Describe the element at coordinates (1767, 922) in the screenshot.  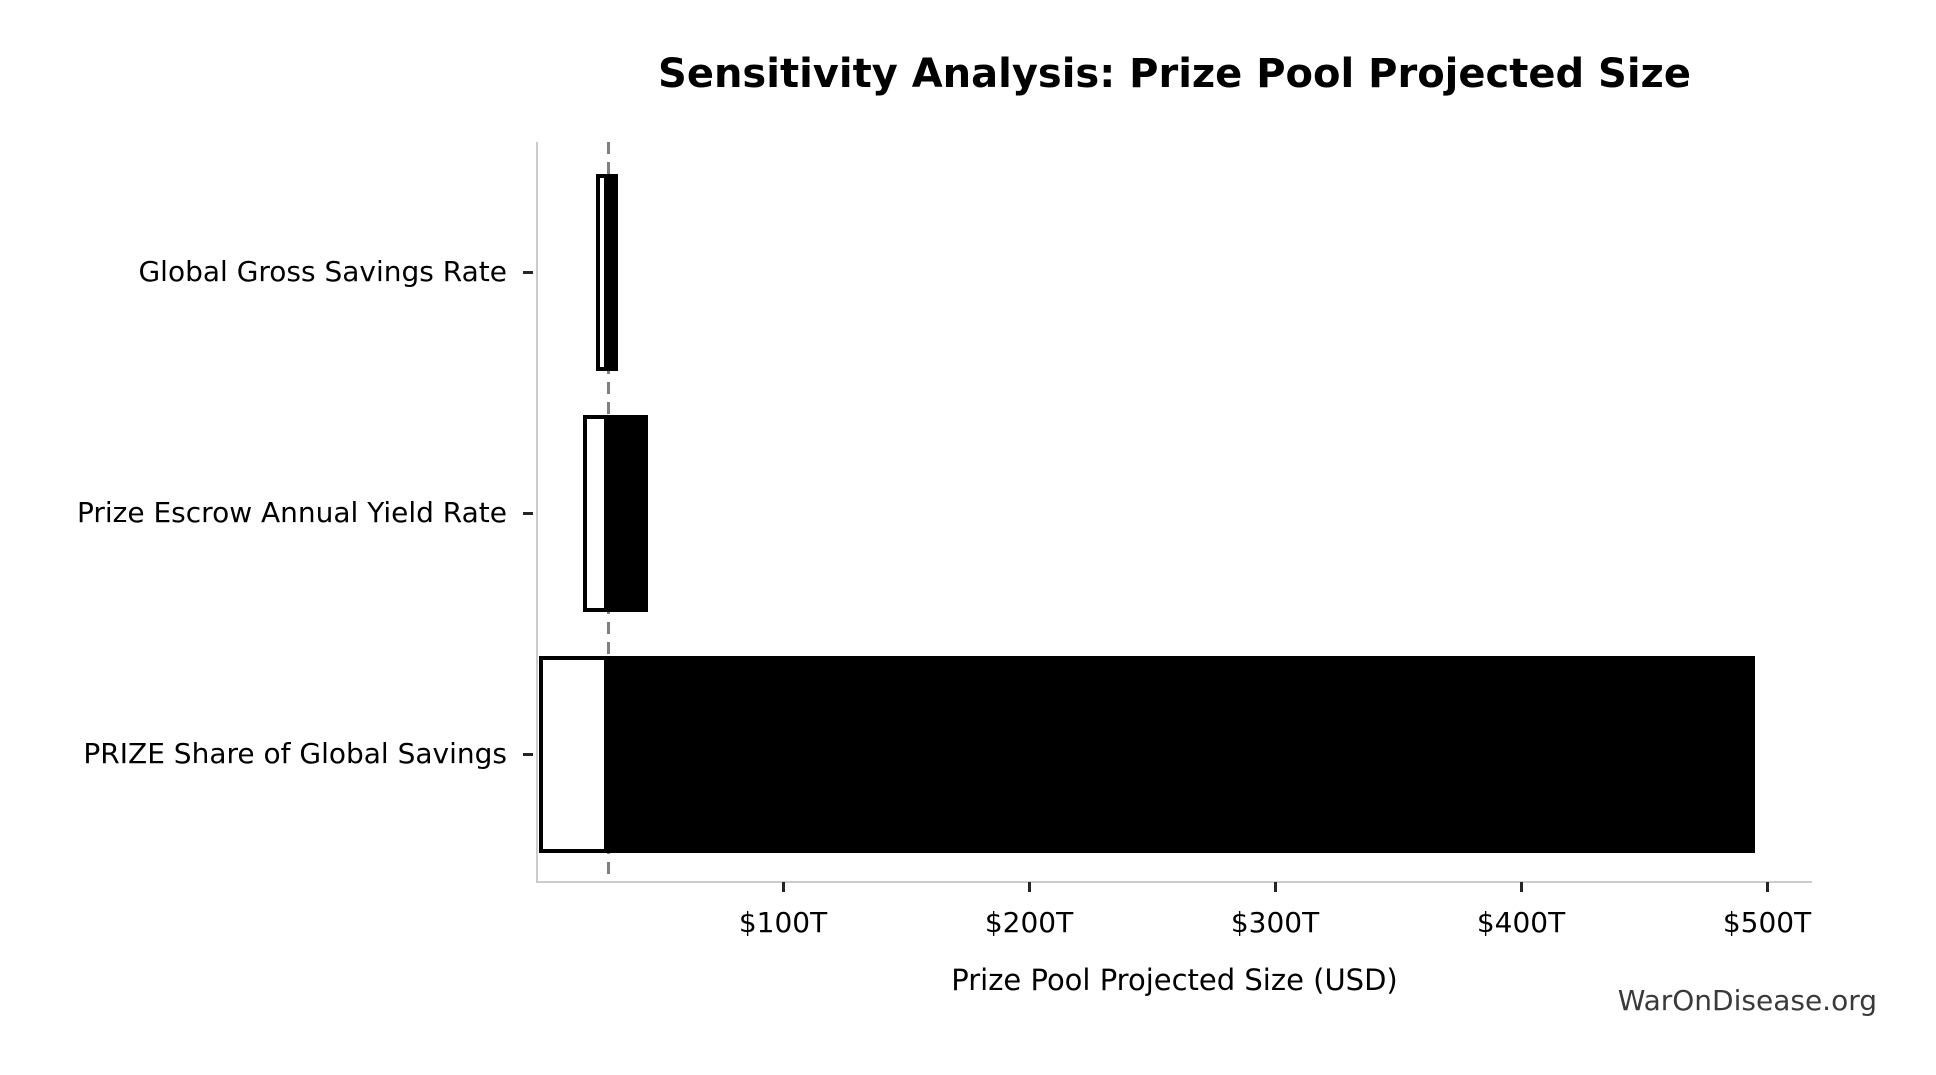
I see `x-tick-label-4: $500T` at that location.